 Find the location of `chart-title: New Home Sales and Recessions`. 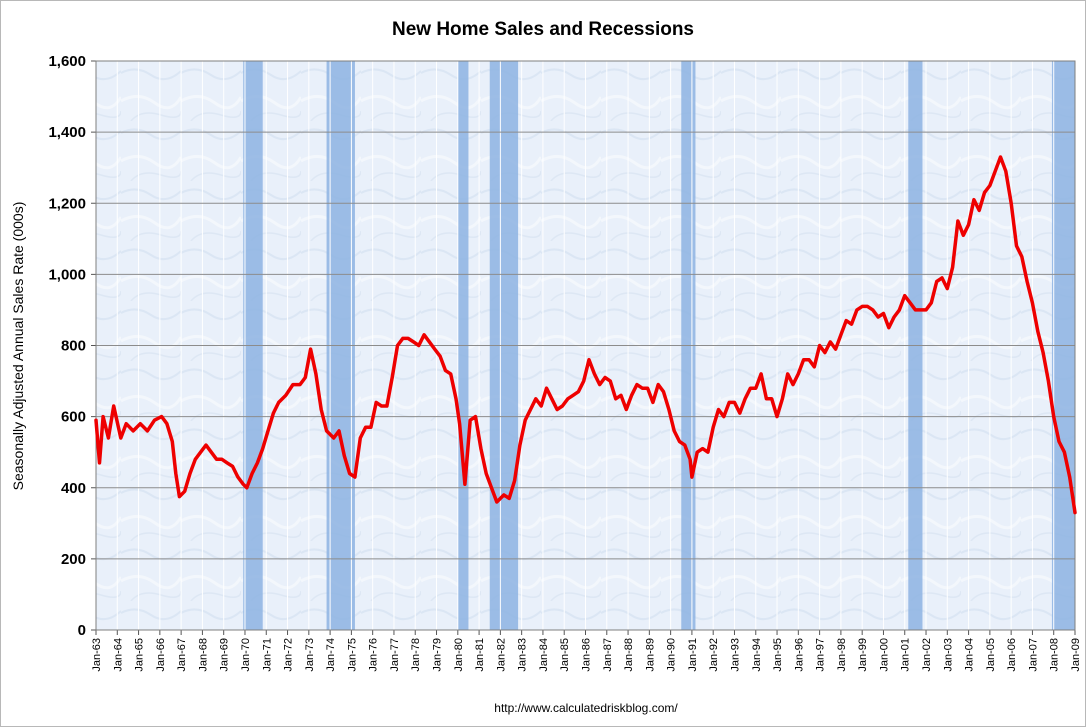

chart-title: New Home Sales and Recessions is located at coordinates (543, 29).